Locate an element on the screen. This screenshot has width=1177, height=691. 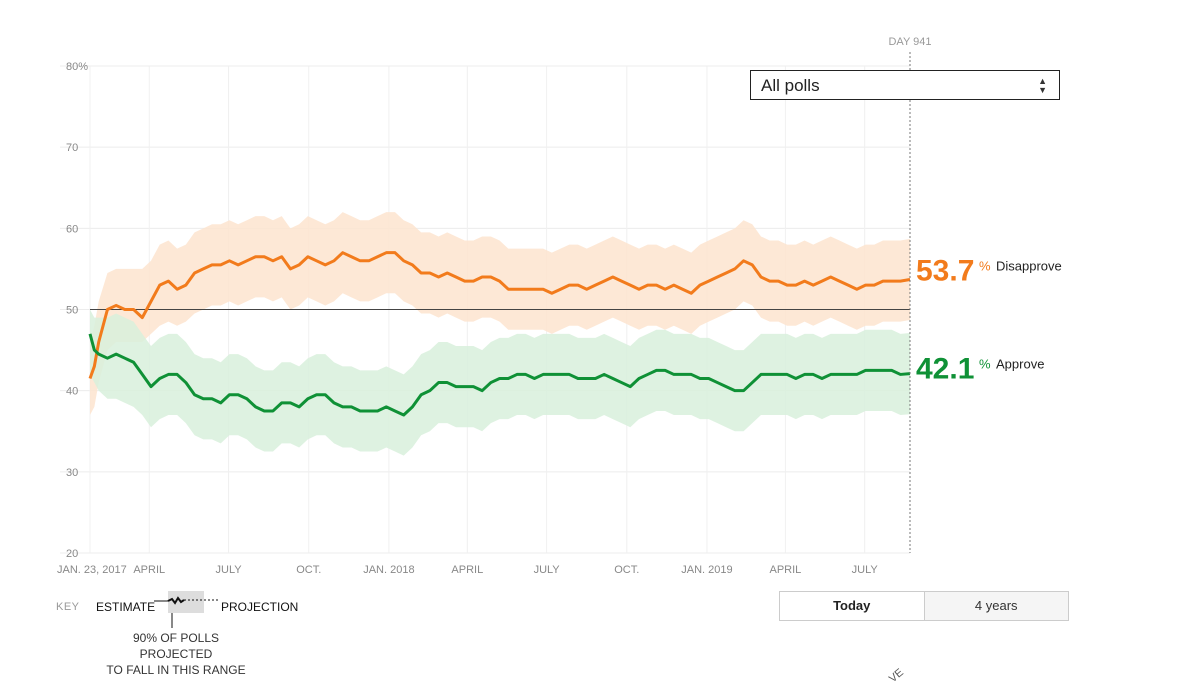
approve-band is located at coordinates (500, 382).